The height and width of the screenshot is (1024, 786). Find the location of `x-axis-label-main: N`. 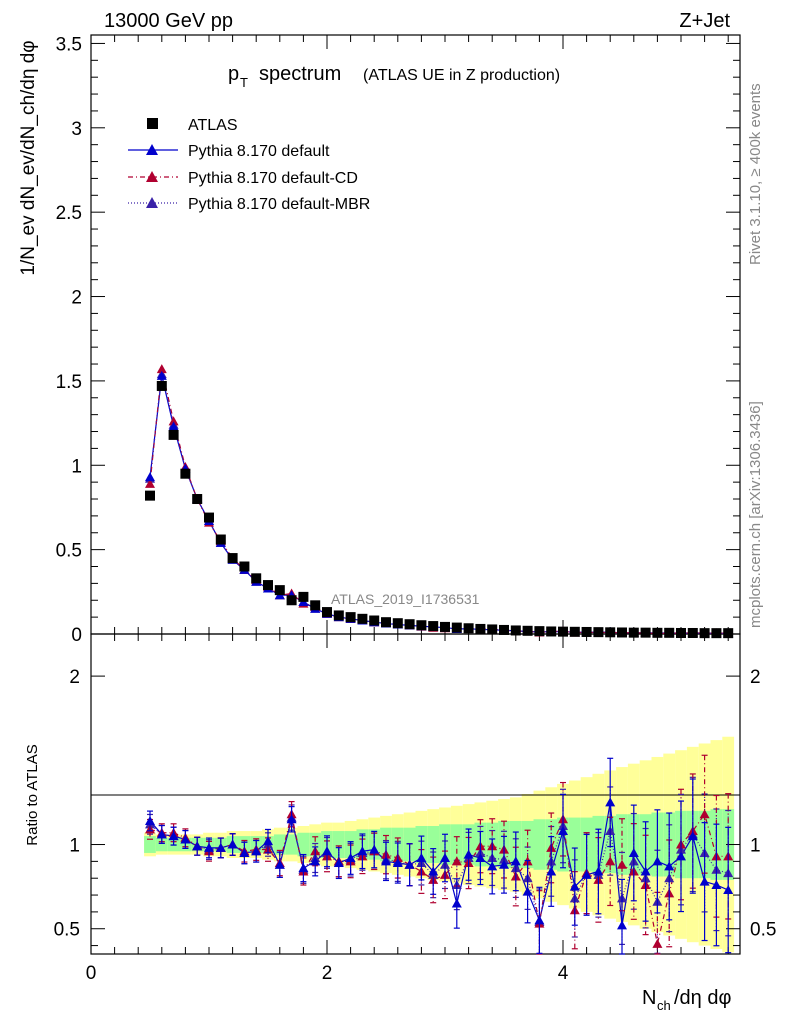

x-axis-label-main: N is located at coordinates (649, 998).